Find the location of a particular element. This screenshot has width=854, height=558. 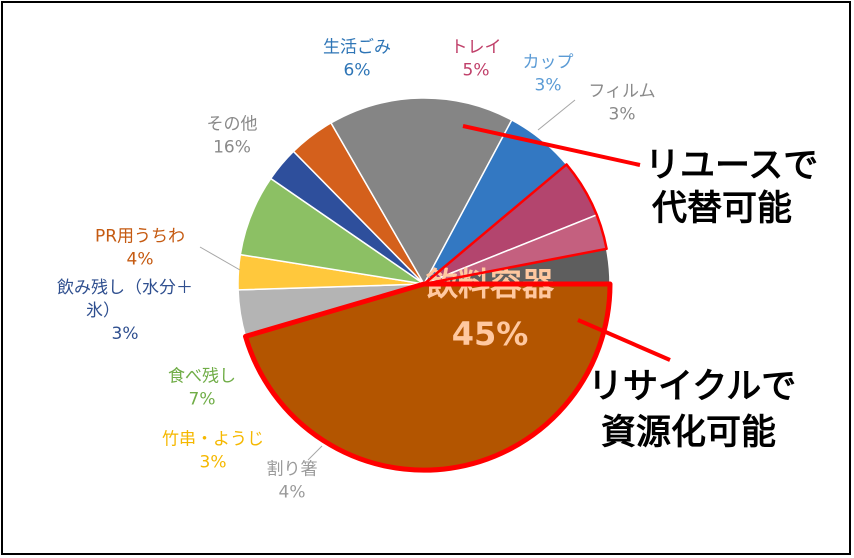

slice-name-8-line-0: トレイ is located at coordinates (476, 48).